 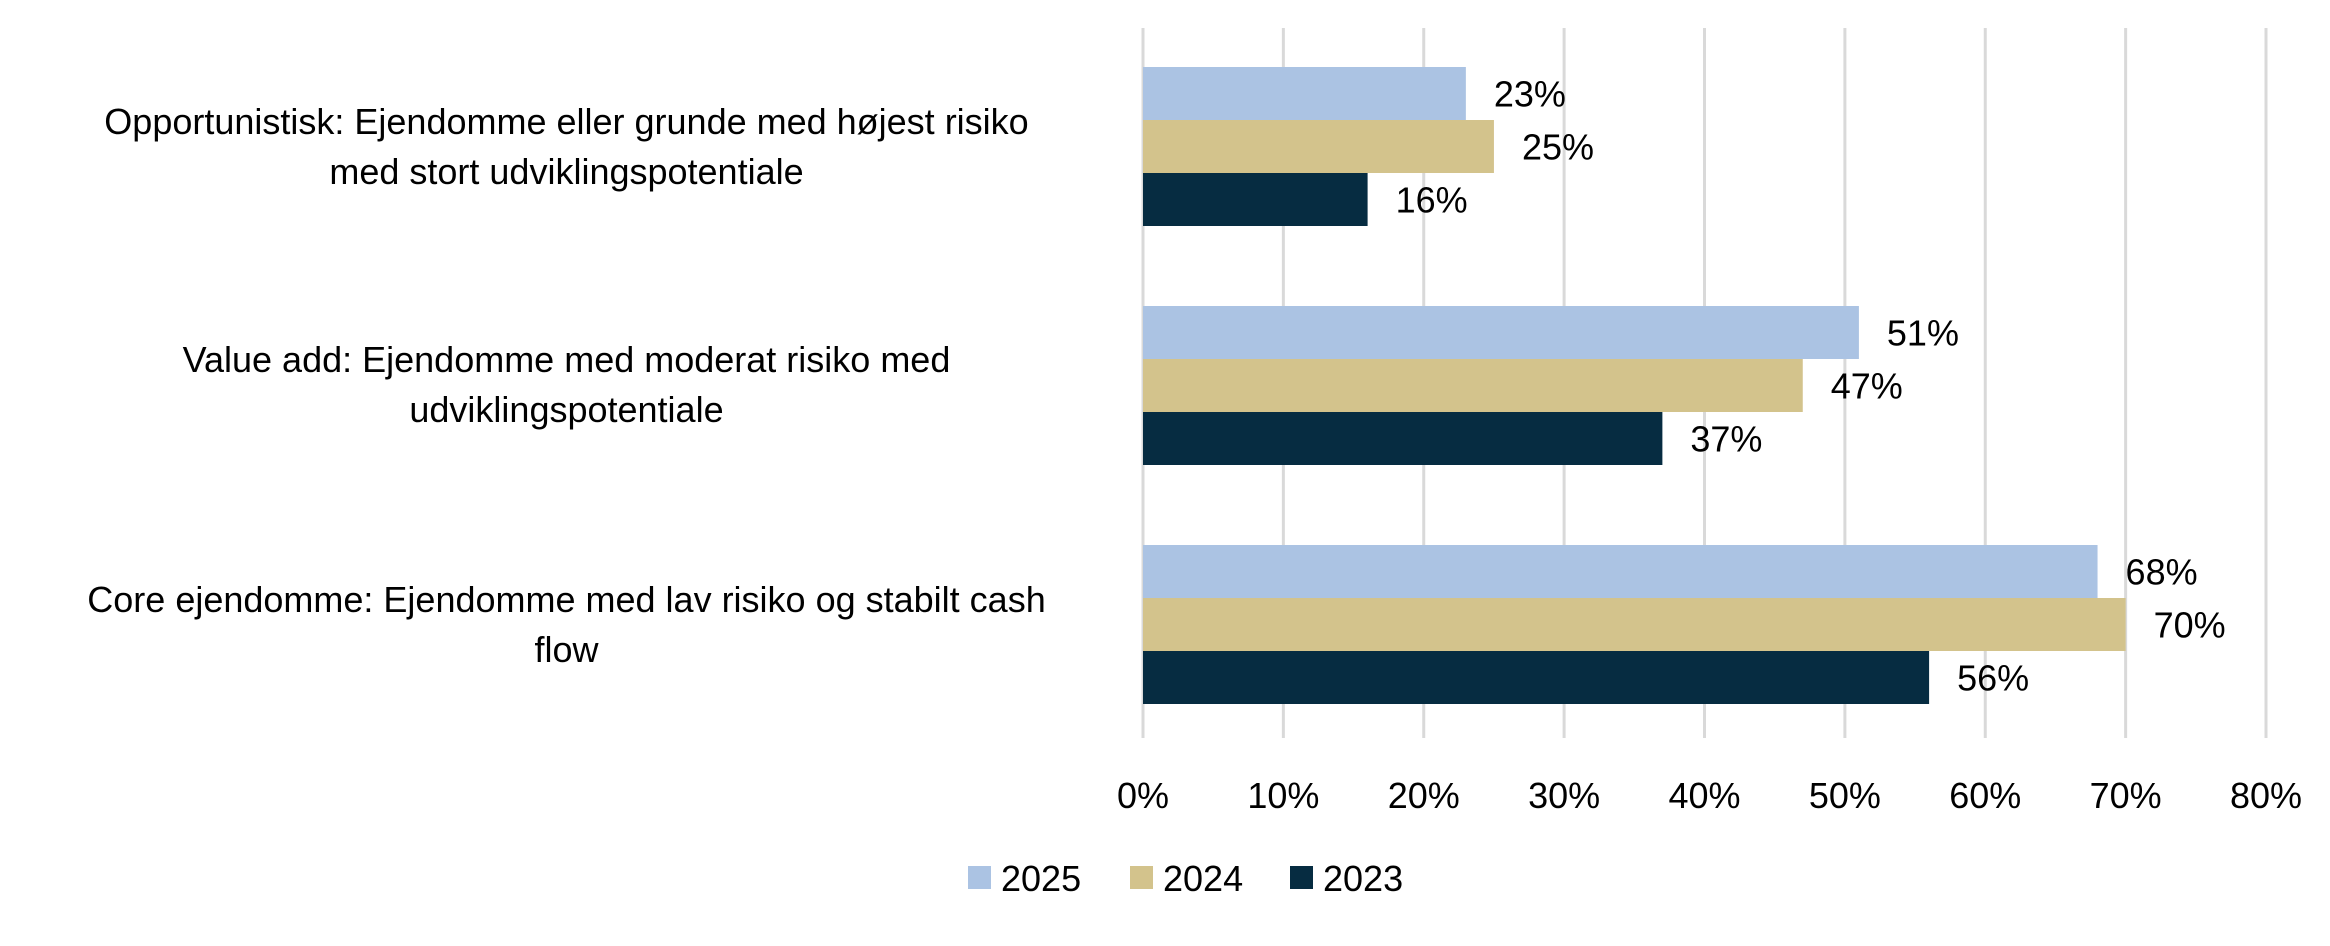 What do you see at coordinates (979, 877) in the screenshot?
I see `legend-swatch-2025` at bounding box center [979, 877].